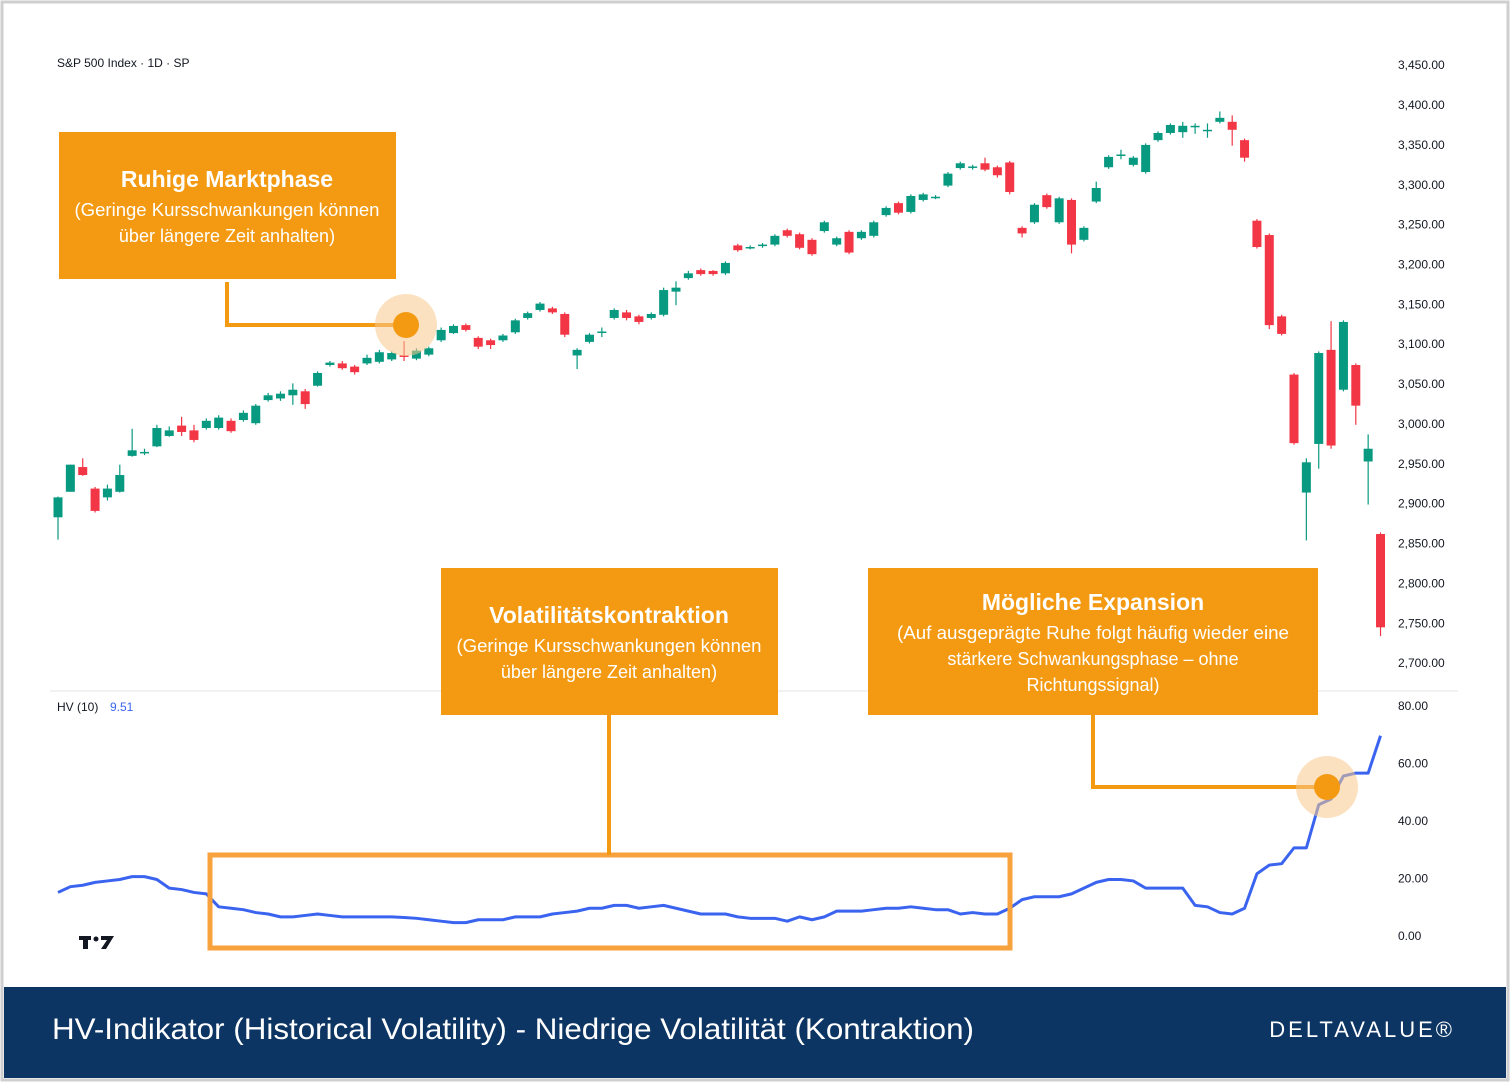 The width and height of the screenshot is (1510, 1082). Describe the element at coordinates (1421, 145) in the screenshot. I see `y-tick-label: 3,350.00` at that location.